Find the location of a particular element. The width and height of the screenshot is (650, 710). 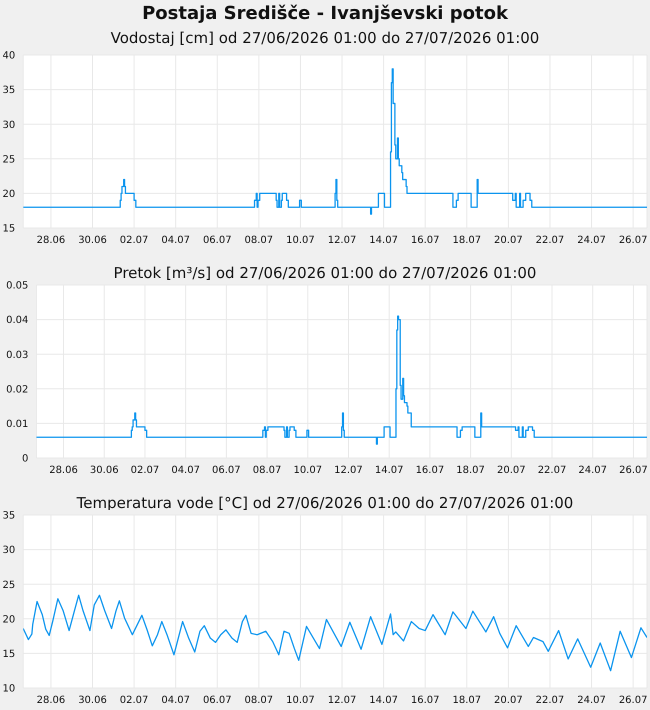

y-tick-label: 0 is located at coordinates (25, 459).